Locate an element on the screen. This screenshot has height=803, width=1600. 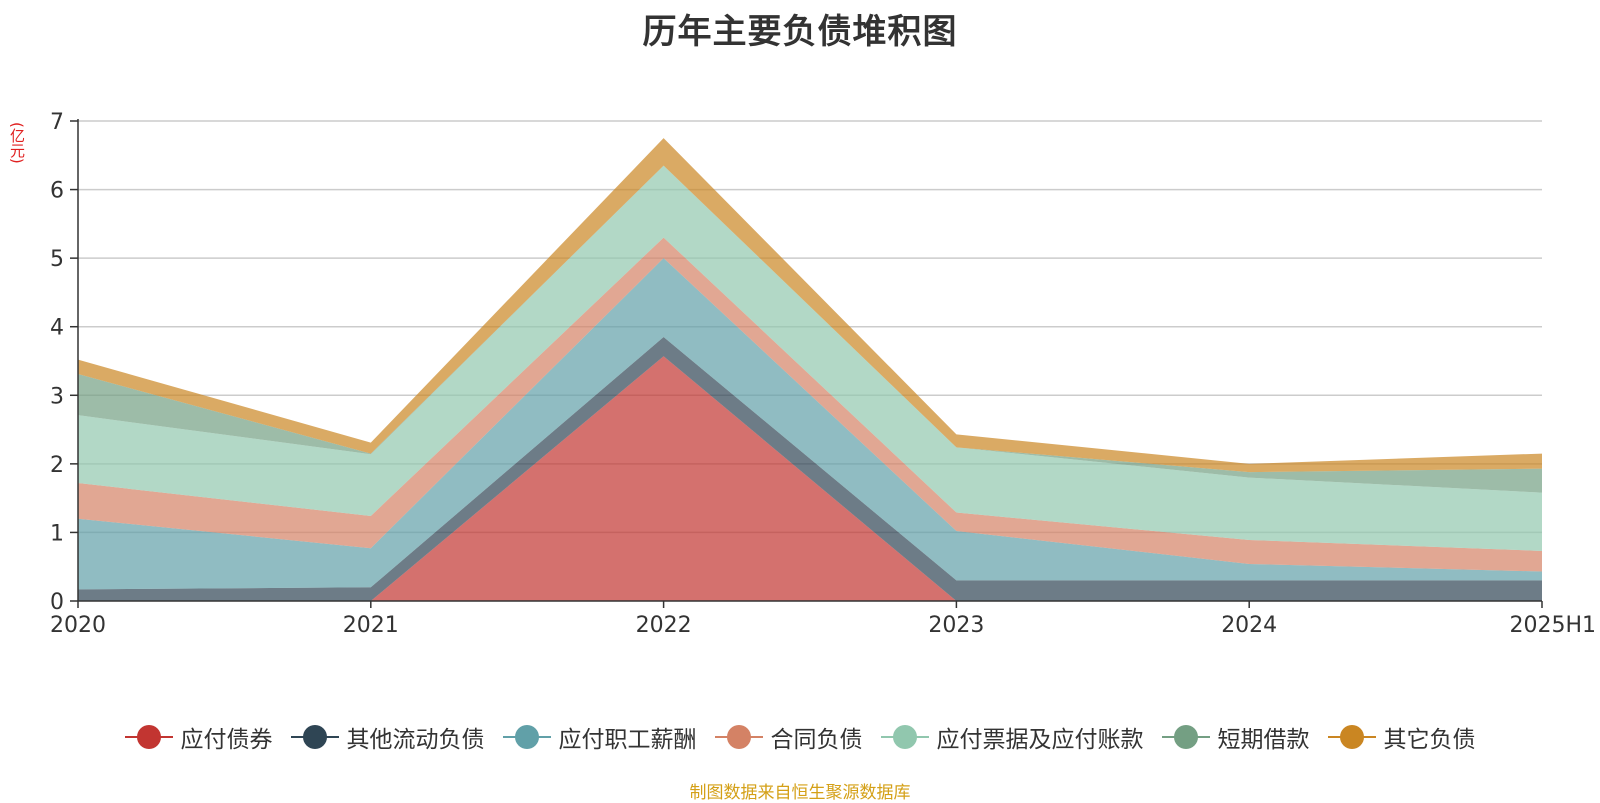
legend-label: 合同负债 is located at coordinates (816, 740).